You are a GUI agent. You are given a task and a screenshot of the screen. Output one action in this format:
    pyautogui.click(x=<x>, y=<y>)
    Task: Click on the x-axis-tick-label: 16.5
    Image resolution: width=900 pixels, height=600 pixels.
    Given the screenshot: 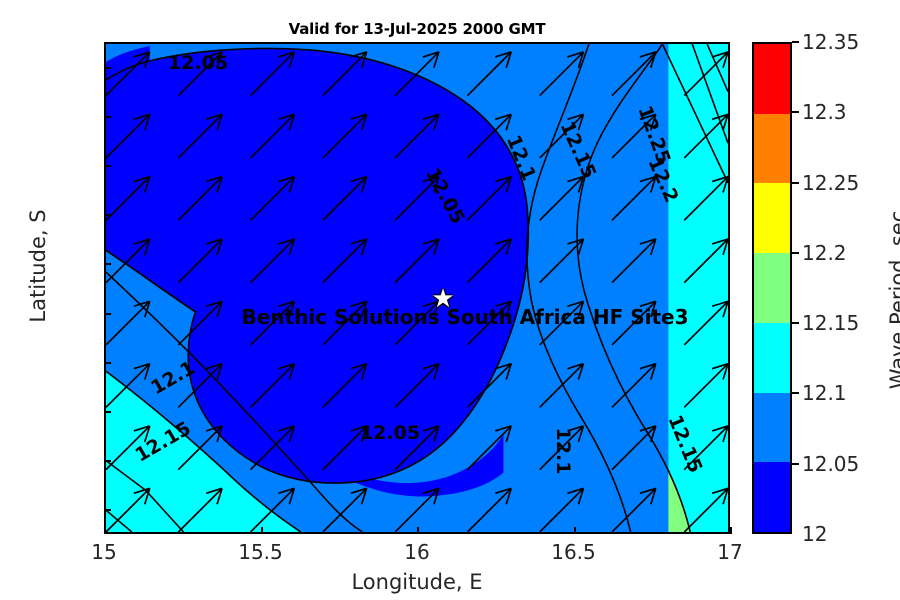 What is the action you would take?
    pyautogui.click(x=573, y=552)
    